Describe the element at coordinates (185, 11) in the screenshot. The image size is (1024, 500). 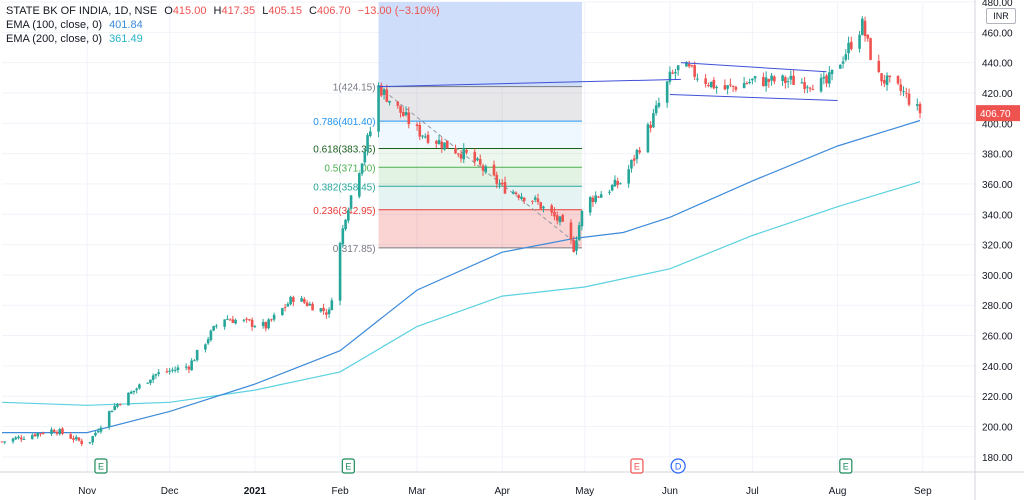
I see `ohlc-open: O415.00` at that location.